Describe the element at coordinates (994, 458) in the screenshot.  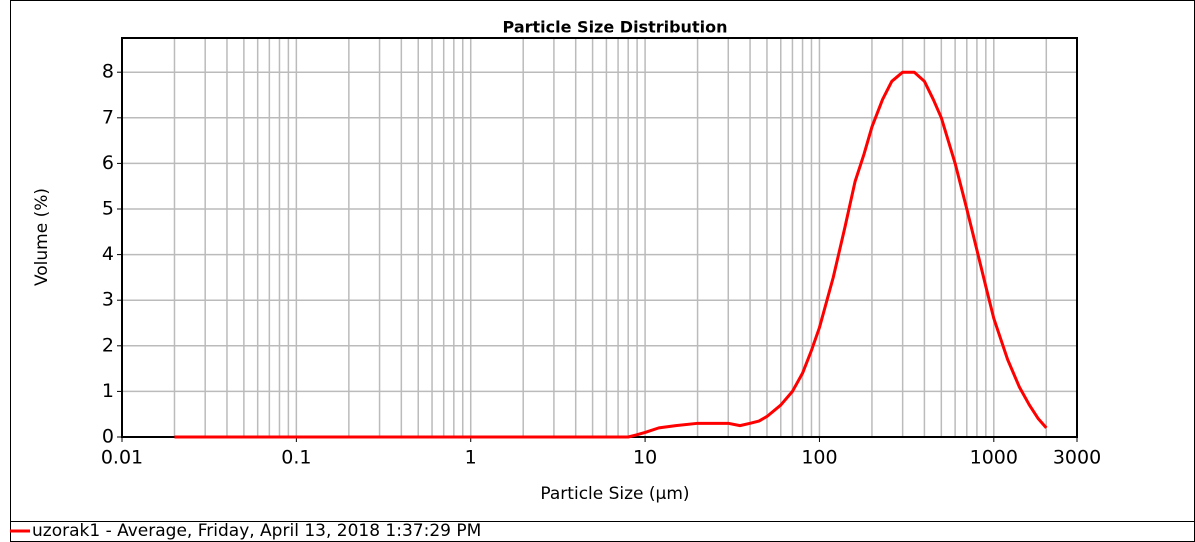
I see `x-tick-label: 1000` at that location.